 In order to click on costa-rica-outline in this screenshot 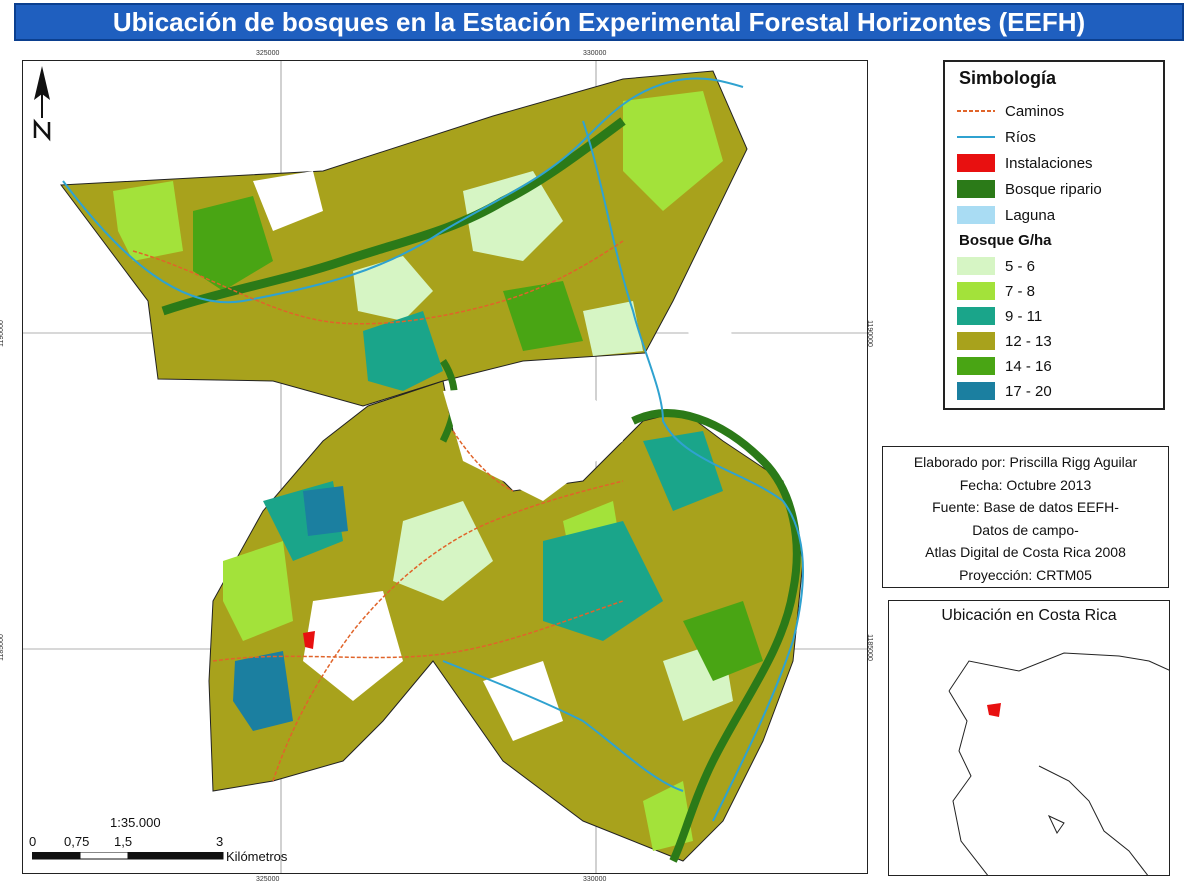, I will do `click(1058, 763)`.